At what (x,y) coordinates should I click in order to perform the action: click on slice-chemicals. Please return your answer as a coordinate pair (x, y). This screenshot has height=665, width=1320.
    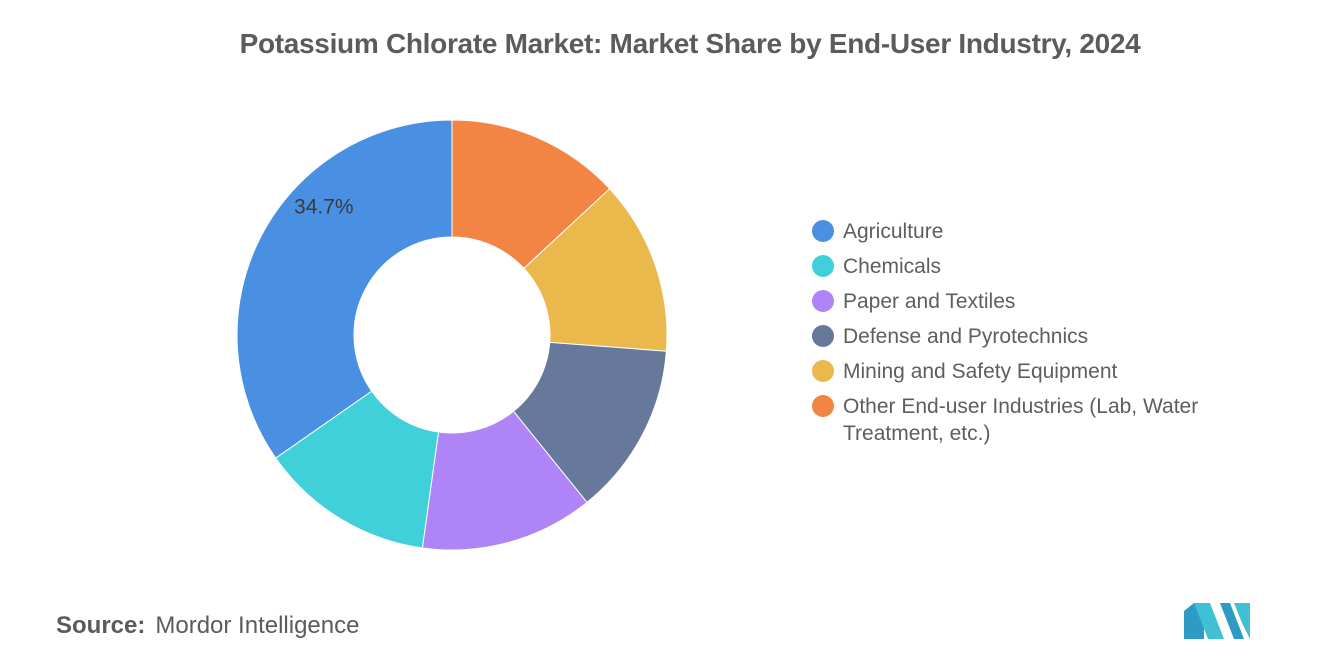
    Looking at the image, I should click on (357, 469).